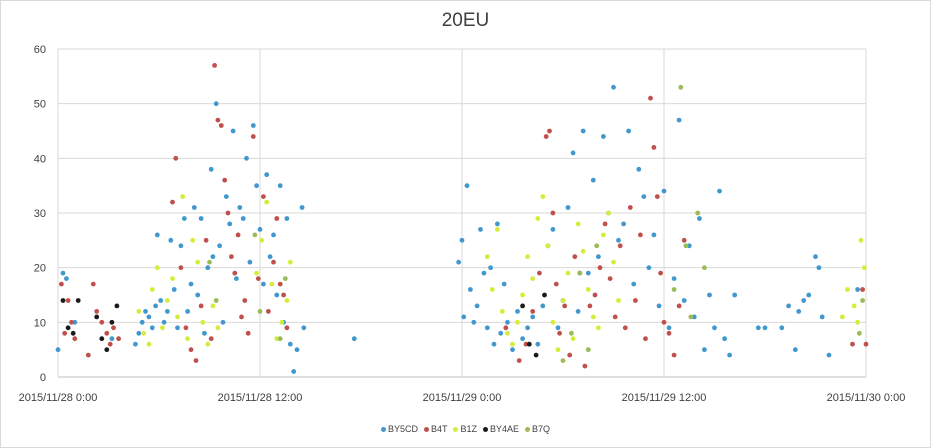  Describe the element at coordinates (462, 398) in the screenshot. I see `x-tick-label: 2015/11/29 0:00` at that location.